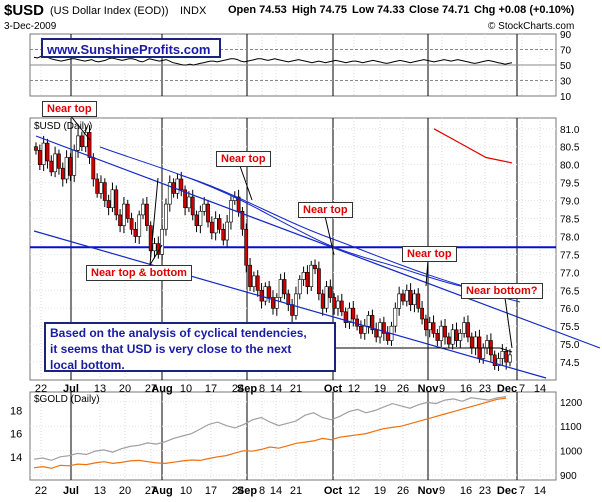  What do you see at coordinates (571, 403) in the screenshot?
I see `gold-y-tick-right: 1200` at bounding box center [571, 403].